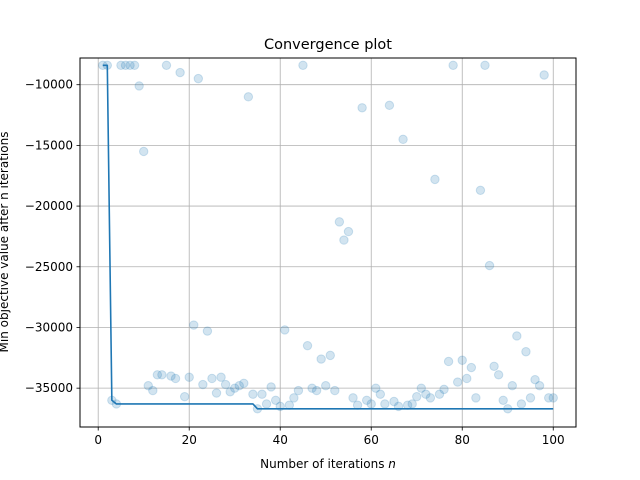 The width and height of the screenshot is (640, 480). Describe the element at coordinates (49, 145) in the screenshot. I see `y-tick-label: −15000` at that location.